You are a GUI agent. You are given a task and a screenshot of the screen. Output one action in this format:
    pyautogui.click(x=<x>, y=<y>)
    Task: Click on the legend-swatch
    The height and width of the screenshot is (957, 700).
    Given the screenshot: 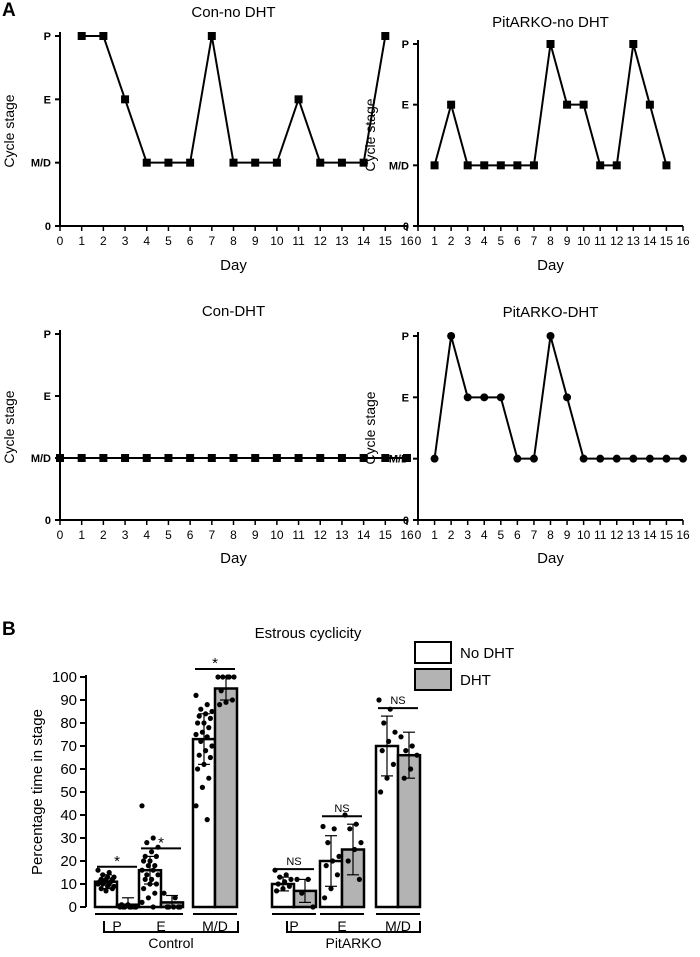 What is the action you would take?
    pyautogui.click(x=433, y=652)
    